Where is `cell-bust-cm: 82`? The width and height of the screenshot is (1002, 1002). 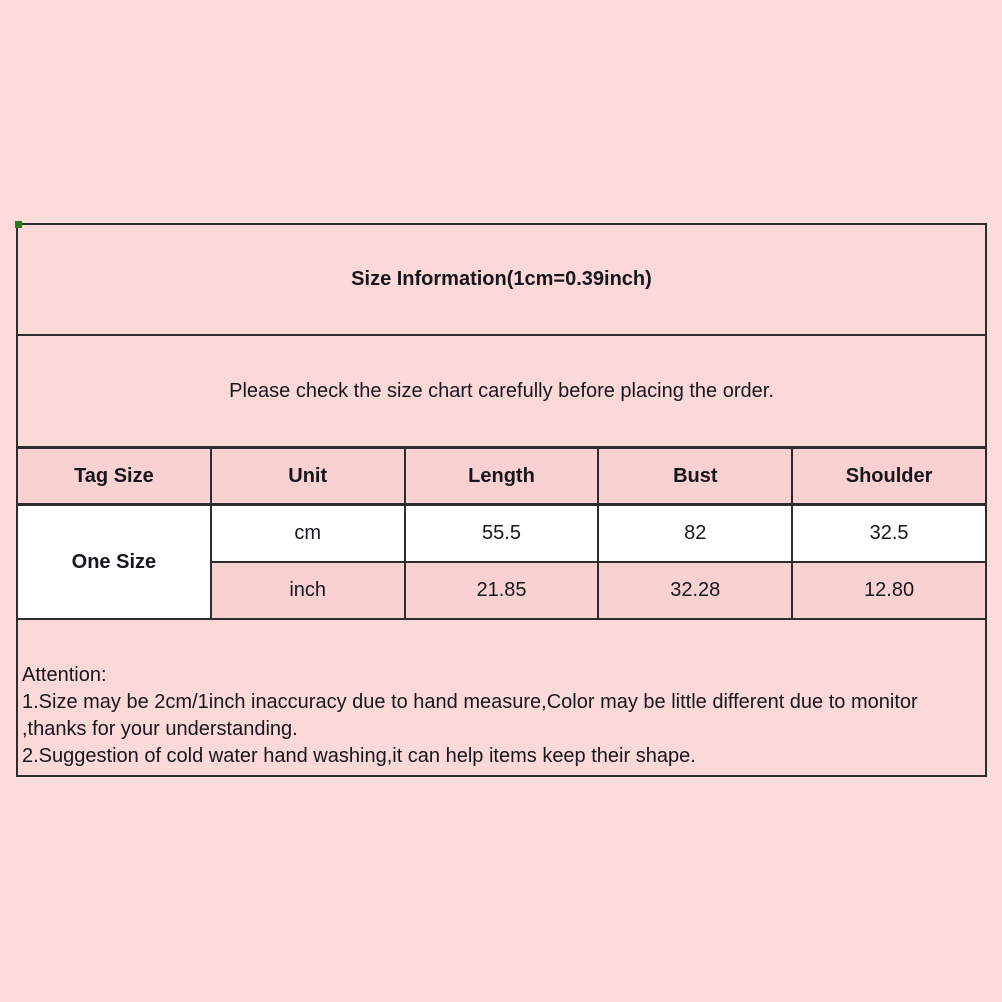 cell-bust-cm: 82 is located at coordinates (695, 533).